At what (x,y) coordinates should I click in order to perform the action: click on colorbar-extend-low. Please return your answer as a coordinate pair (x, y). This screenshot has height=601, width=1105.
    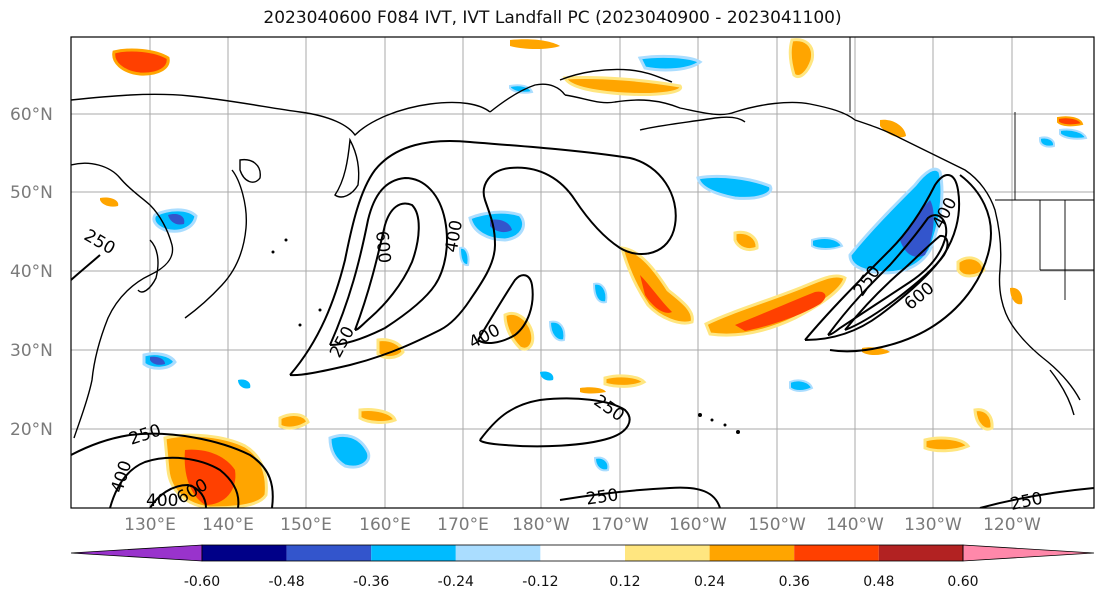
    Looking at the image, I should click on (136, 553).